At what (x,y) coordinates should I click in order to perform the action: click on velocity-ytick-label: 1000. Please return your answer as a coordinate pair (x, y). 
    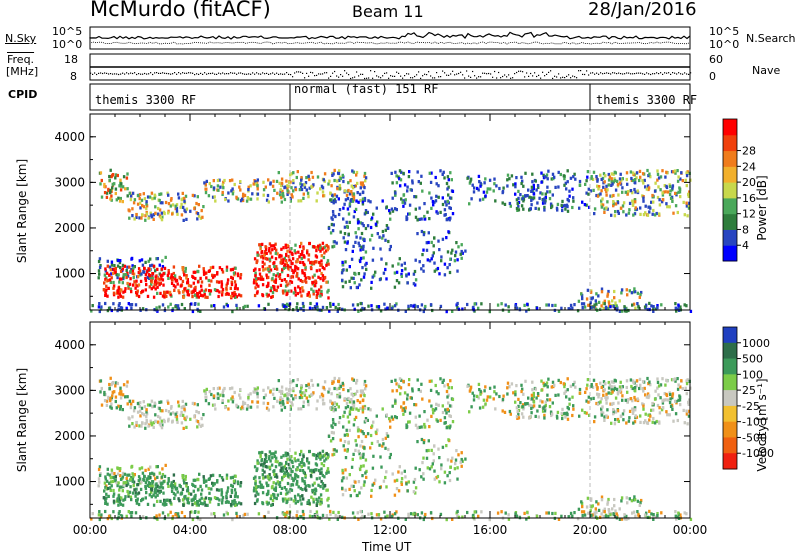
    Looking at the image, I should click on (69, 482).